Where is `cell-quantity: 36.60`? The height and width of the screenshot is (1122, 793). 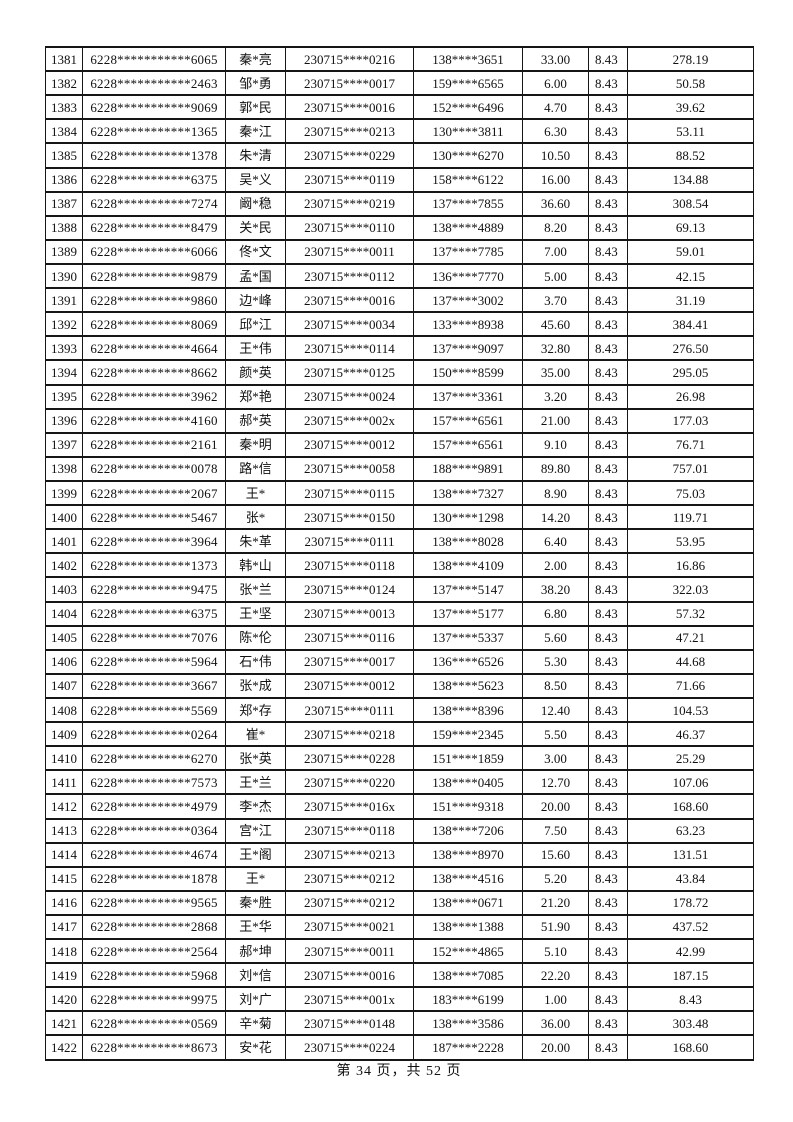 cell-quantity: 36.60 is located at coordinates (555, 203).